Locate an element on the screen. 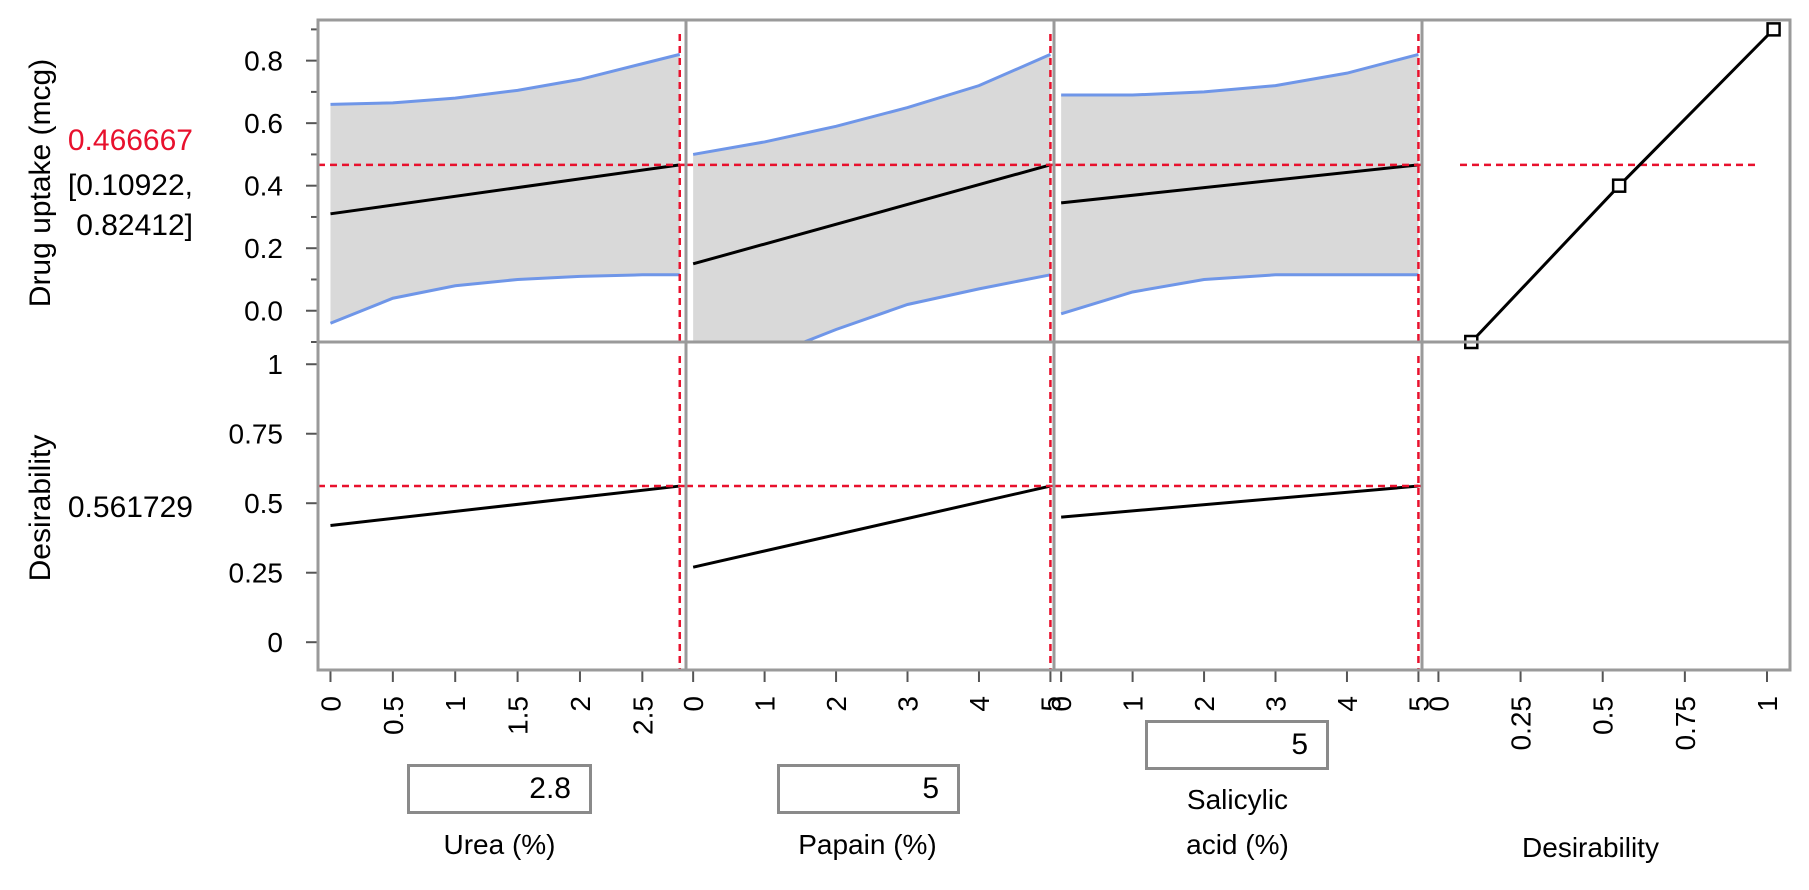  cell-urea-drug is located at coordinates (502, 188).